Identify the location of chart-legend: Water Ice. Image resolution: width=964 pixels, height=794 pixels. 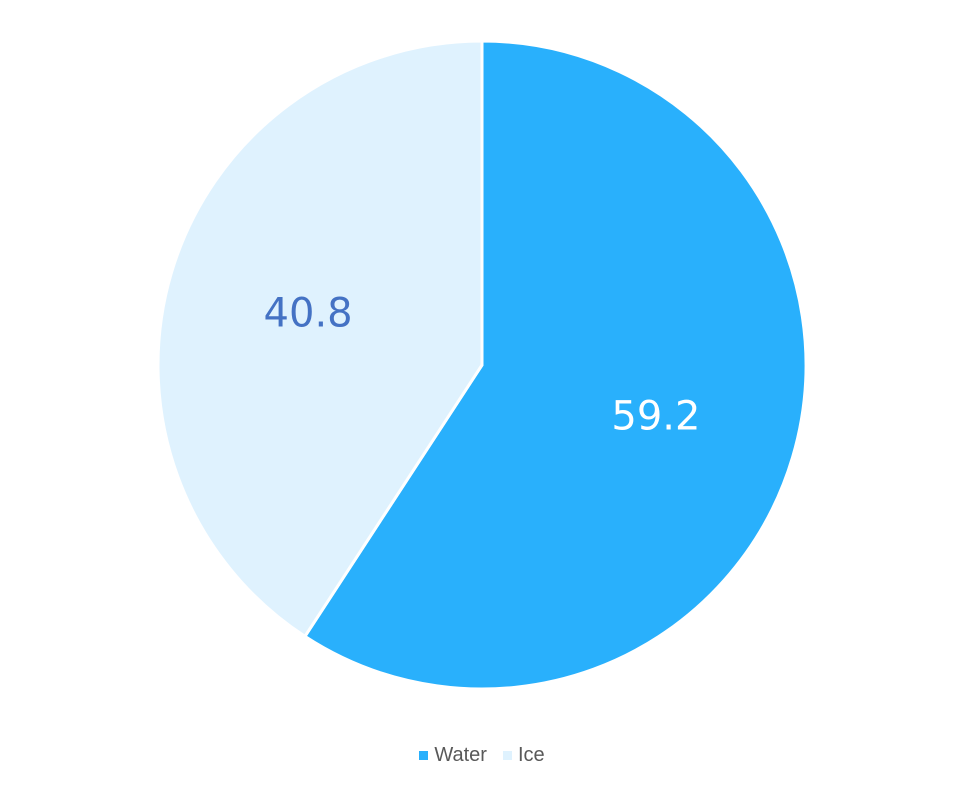
(482, 755).